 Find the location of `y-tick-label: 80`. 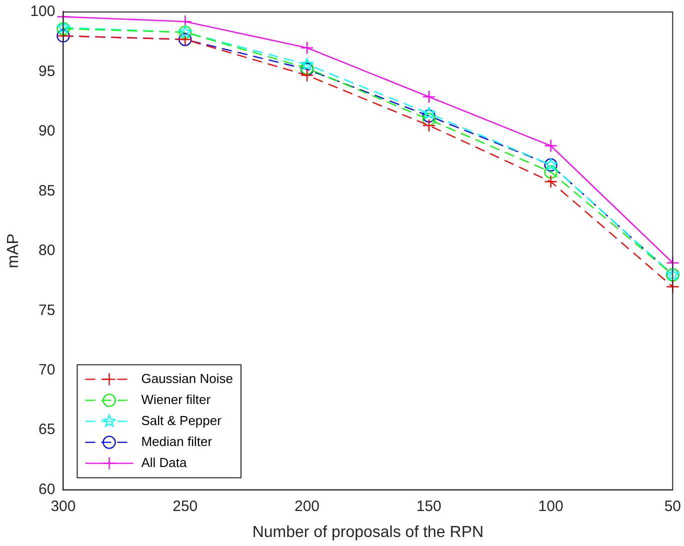

y-tick-label: 80 is located at coordinates (47, 251).